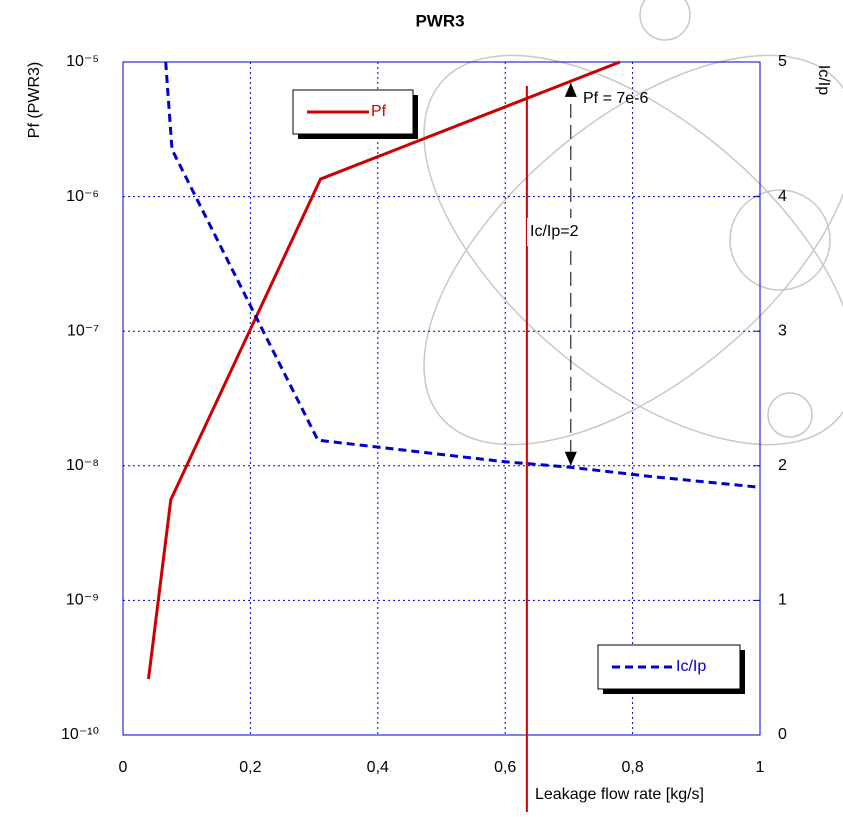 This screenshot has height=817, width=843. I want to click on annotation-bg, so click(562, 232).